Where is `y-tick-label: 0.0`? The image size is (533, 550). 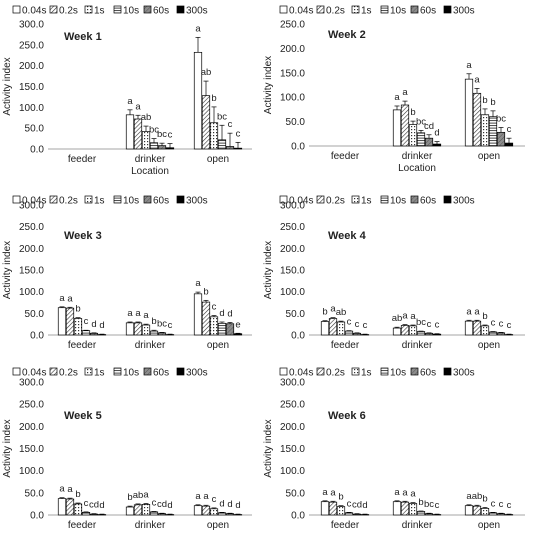
y-tick-label: 0.0 is located at coordinates (37, 336).